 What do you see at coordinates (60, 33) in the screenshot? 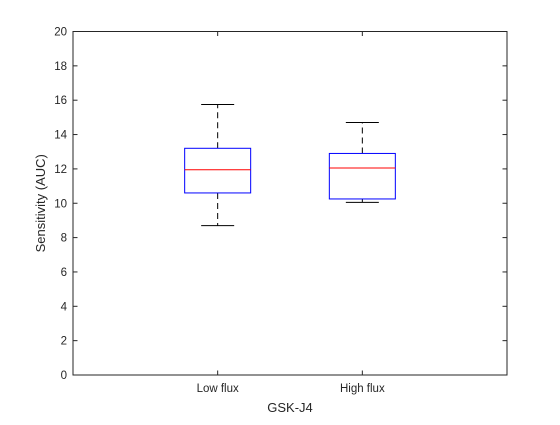
I see `y-tick-label: 20` at bounding box center [60, 33].